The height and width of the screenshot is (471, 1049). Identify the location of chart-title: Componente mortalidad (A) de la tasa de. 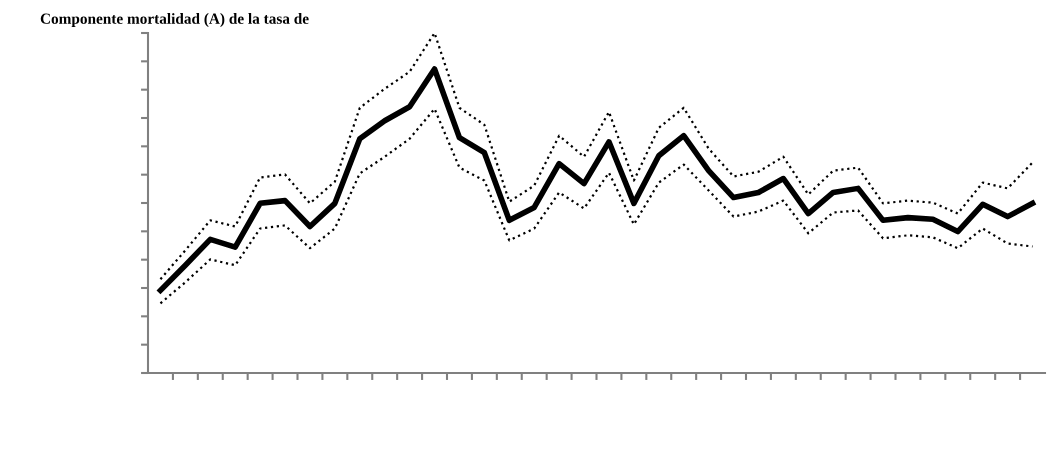
(174, 20).